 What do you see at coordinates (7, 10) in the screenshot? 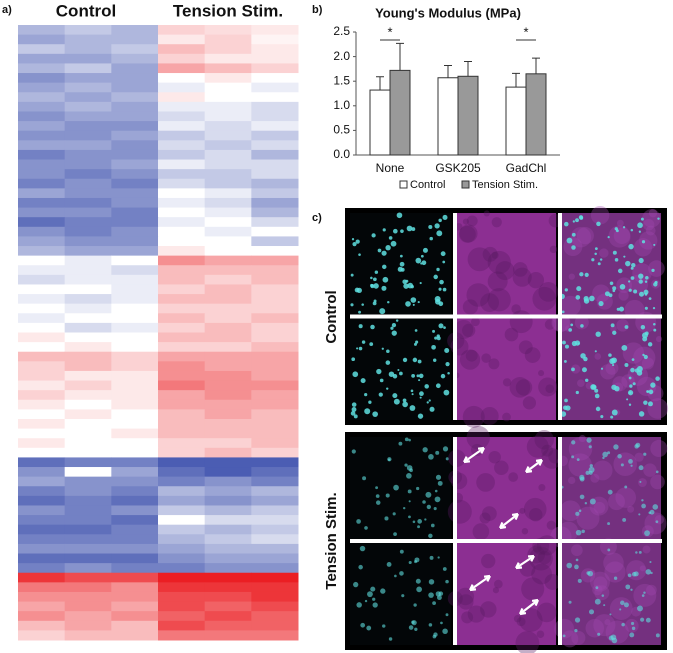
I see `panel-label: a)` at bounding box center [7, 10].